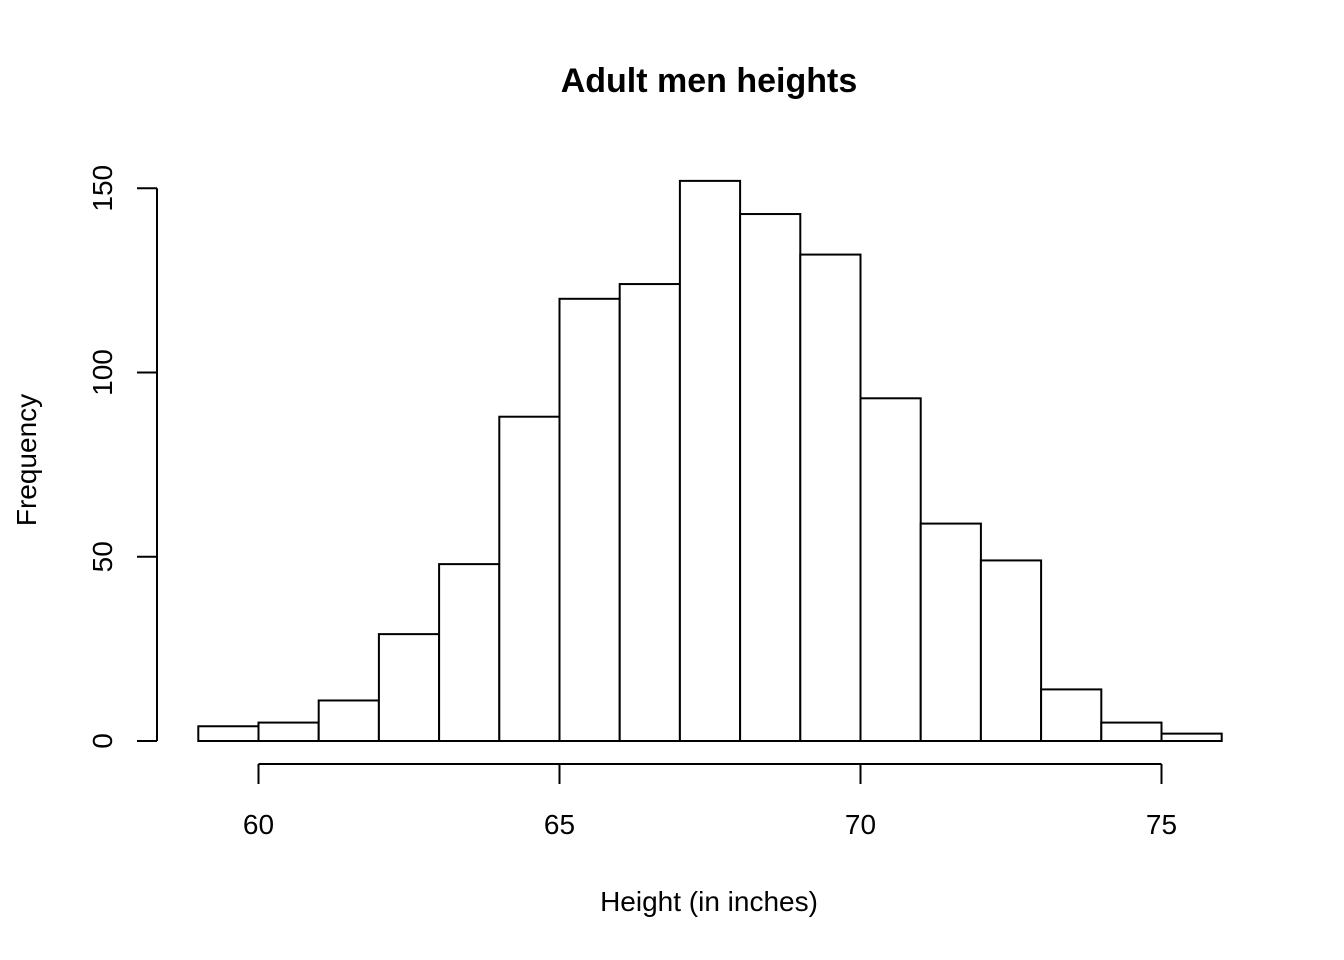 Image resolution: width=1344 pixels, height=960 pixels. Describe the element at coordinates (710, 801) in the screenshot. I see `x-axis: 60 65 70 75` at that location.